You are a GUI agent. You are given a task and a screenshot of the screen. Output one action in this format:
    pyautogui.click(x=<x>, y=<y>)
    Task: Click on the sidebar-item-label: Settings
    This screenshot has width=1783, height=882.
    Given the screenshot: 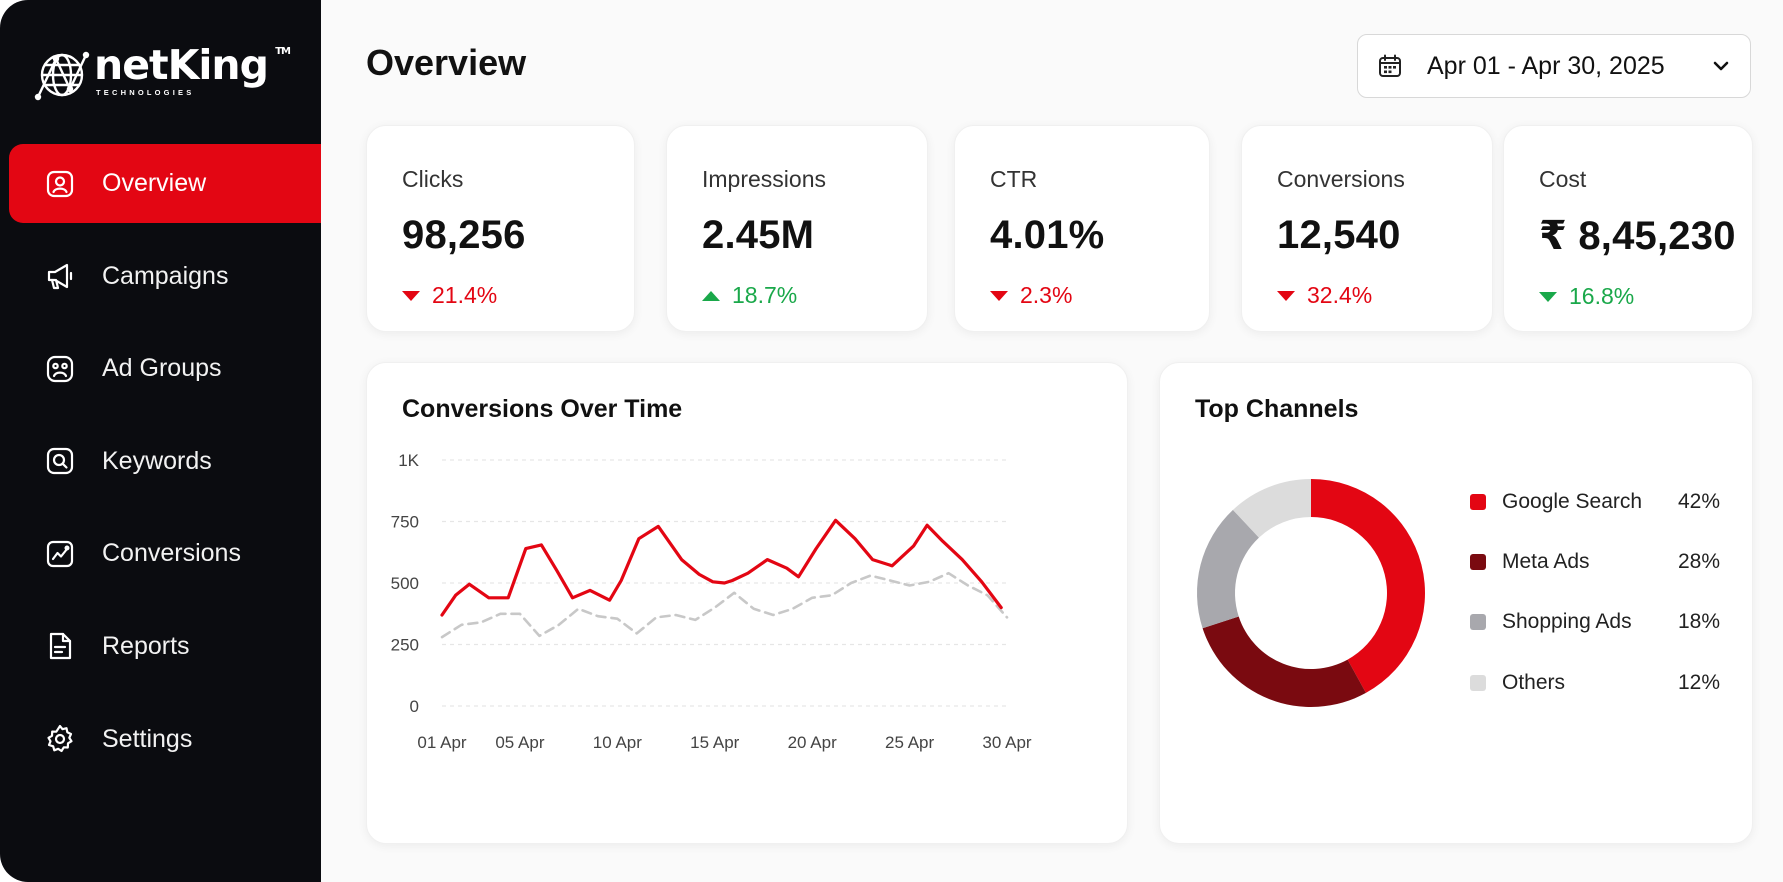 What is the action you would take?
    pyautogui.click(x=147, y=738)
    